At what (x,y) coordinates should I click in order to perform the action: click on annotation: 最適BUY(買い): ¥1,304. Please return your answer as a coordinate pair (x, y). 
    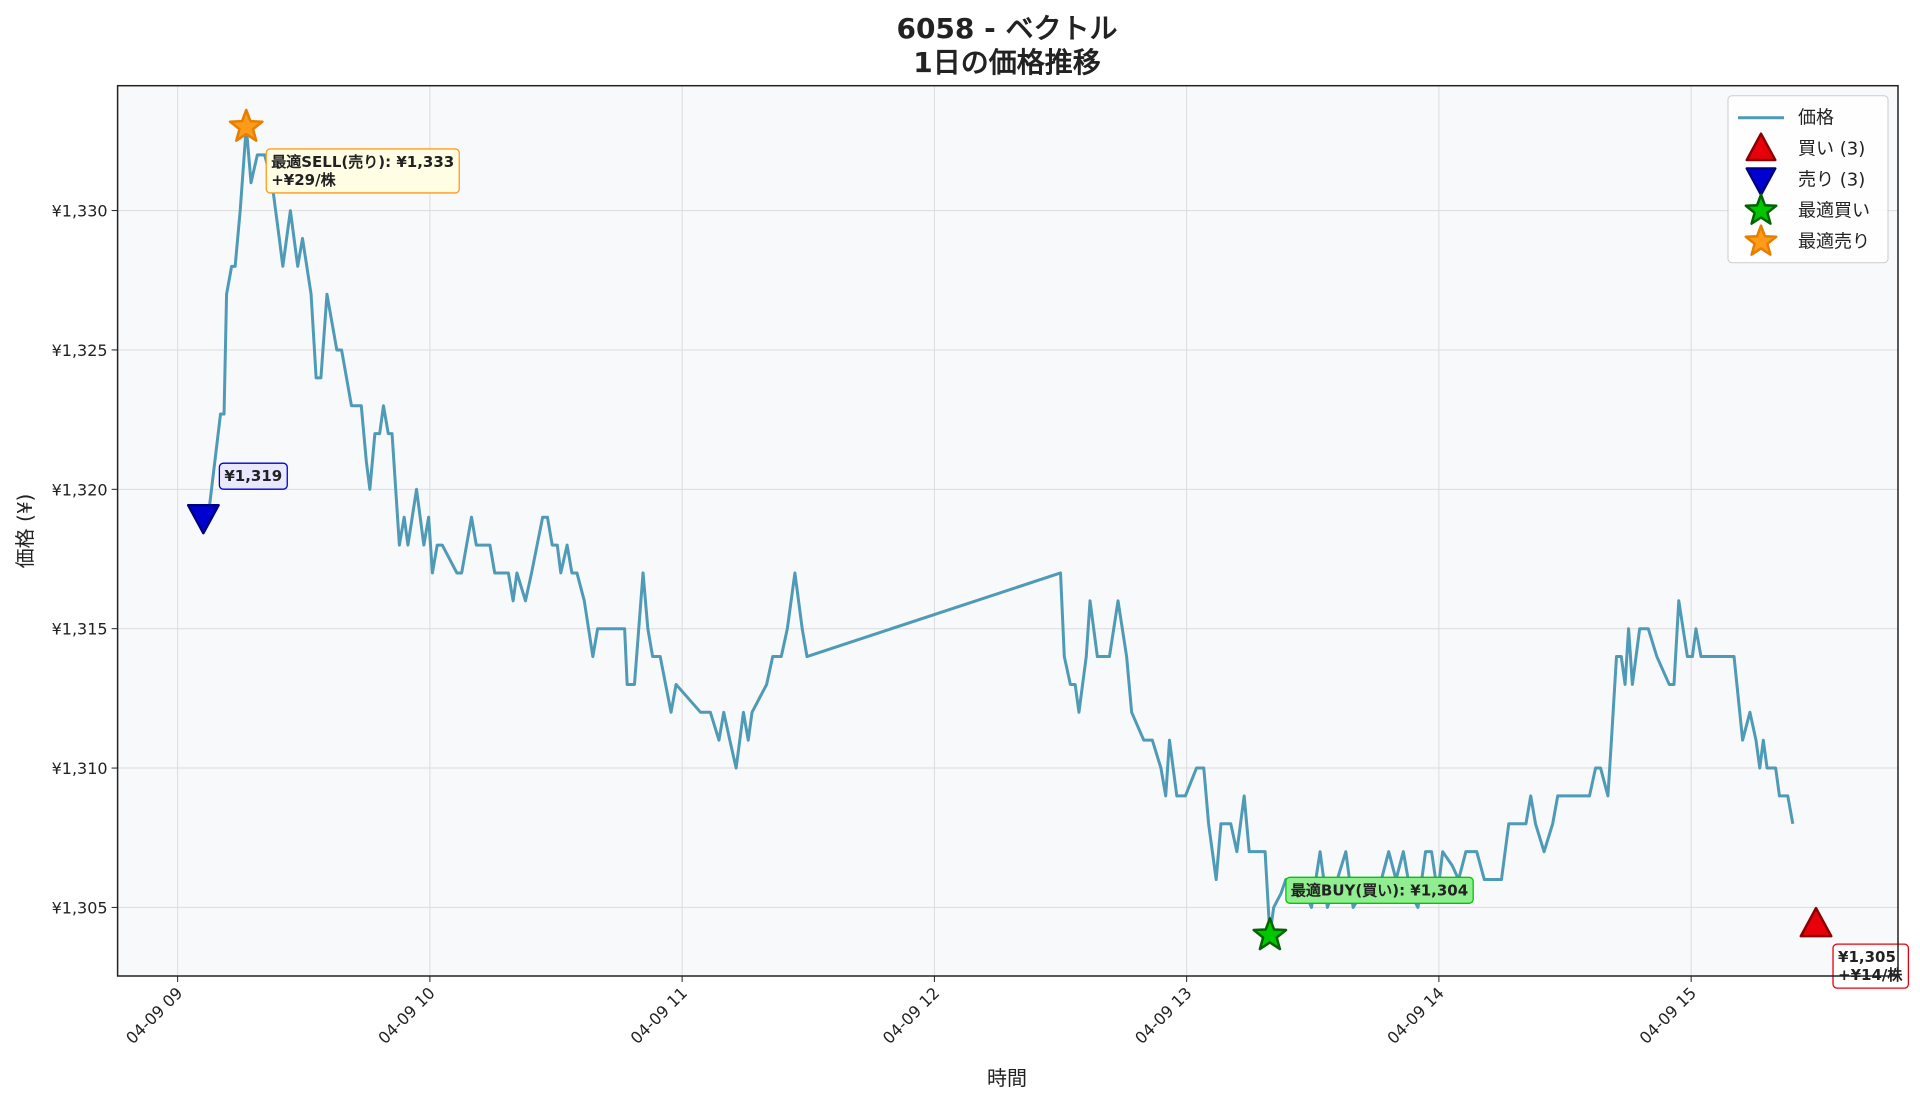
    Looking at the image, I should click on (1379, 890).